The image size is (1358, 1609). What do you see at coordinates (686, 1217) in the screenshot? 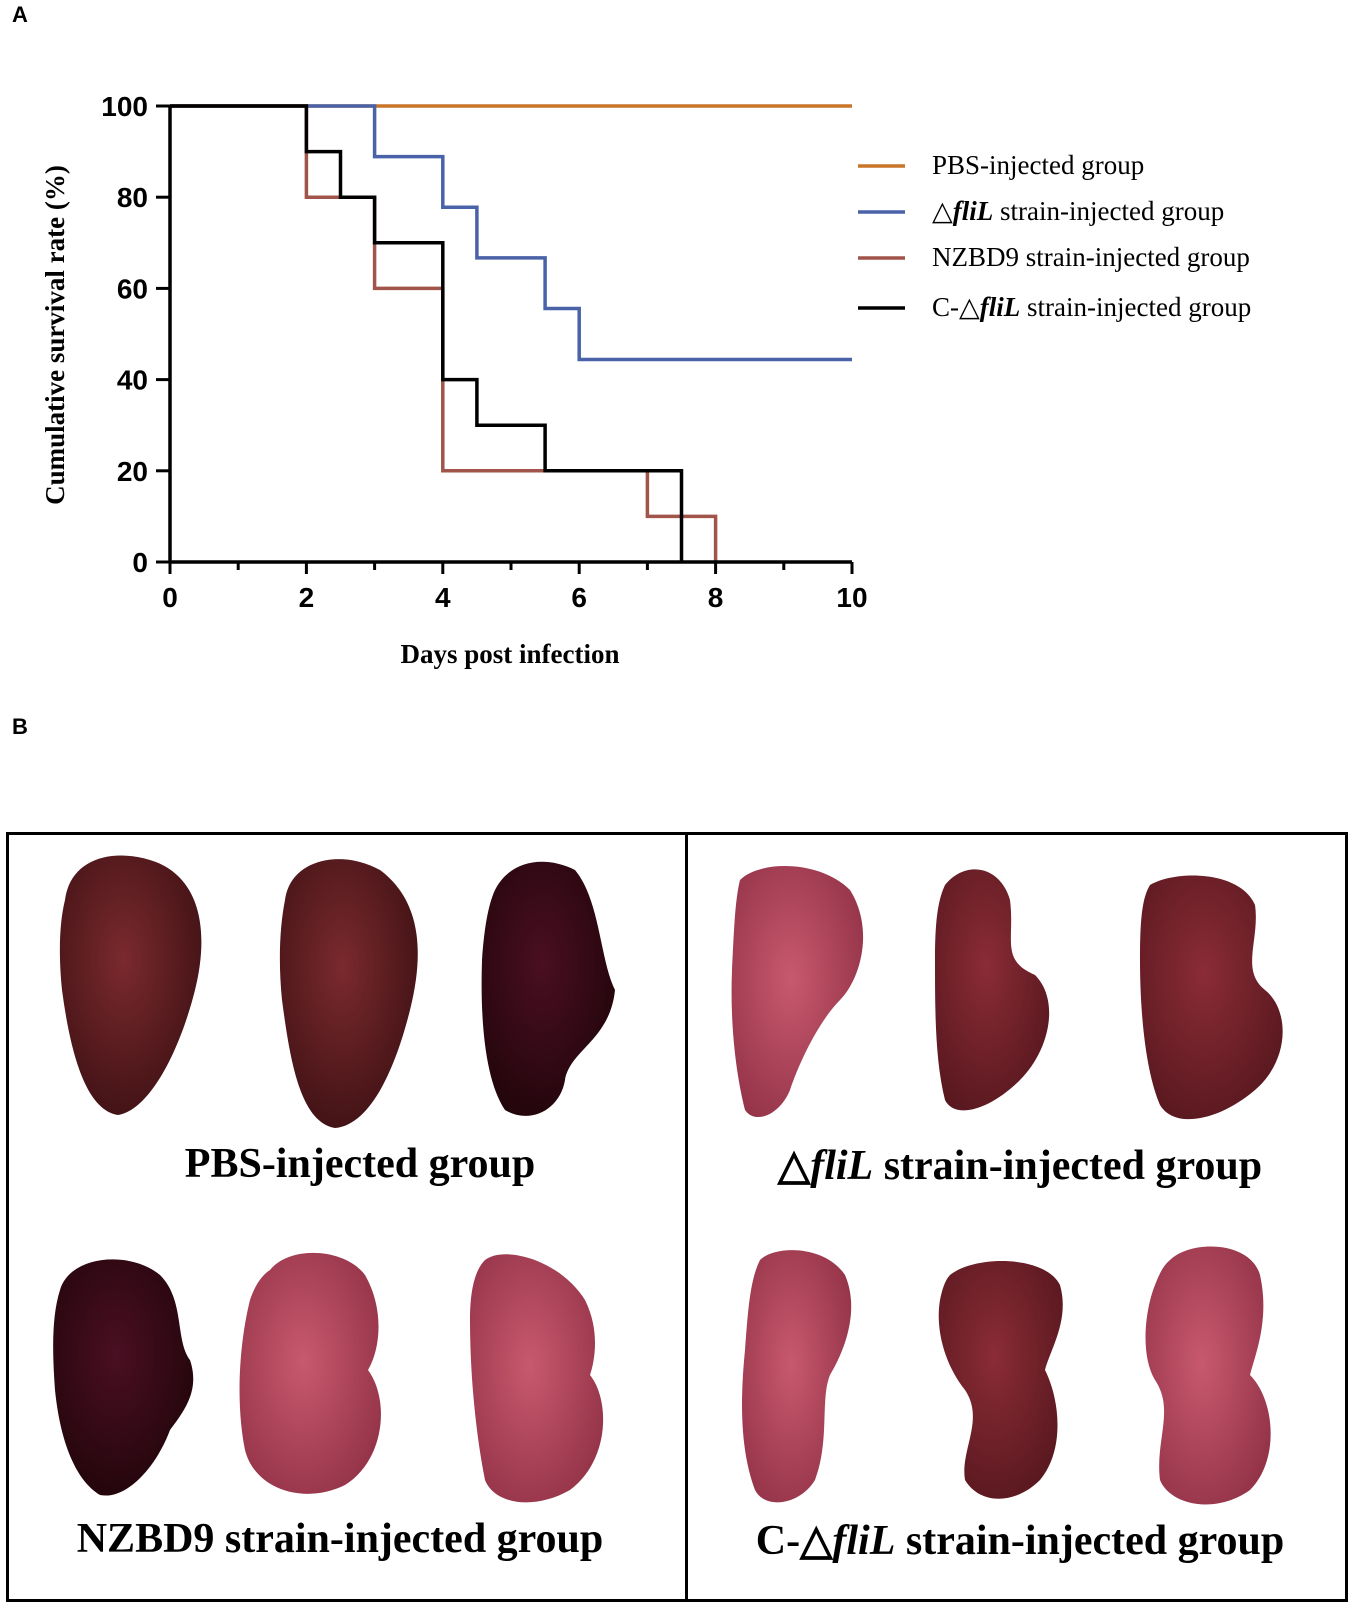
I see `photo-grid-divider` at bounding box center [686, 1217].